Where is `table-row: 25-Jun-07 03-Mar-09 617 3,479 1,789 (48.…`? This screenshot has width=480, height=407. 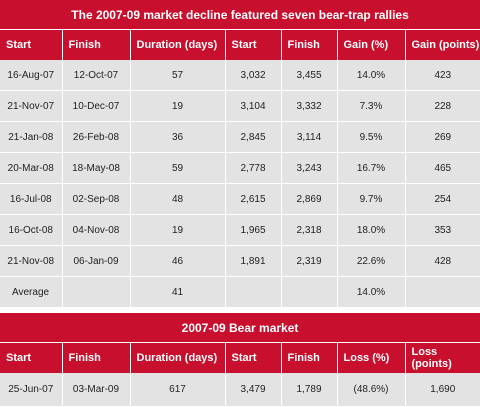 table-row: 25-Jun-07 03-Mar-09 617 3,479 1,789 (48.… is located at coordinates (240, 390).